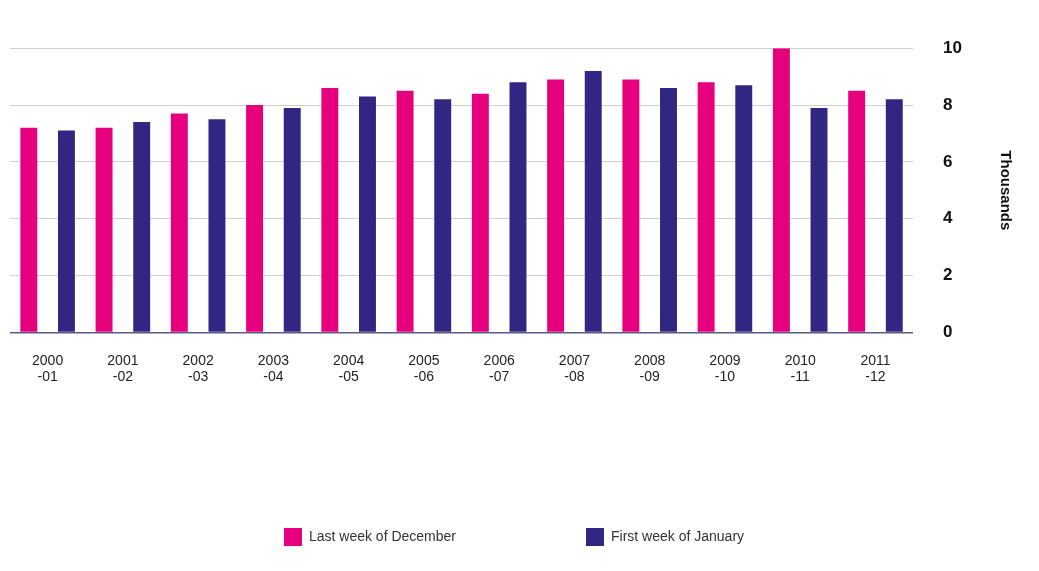  I want to click on x-tick-label: 2009-10, so click(725, 368).